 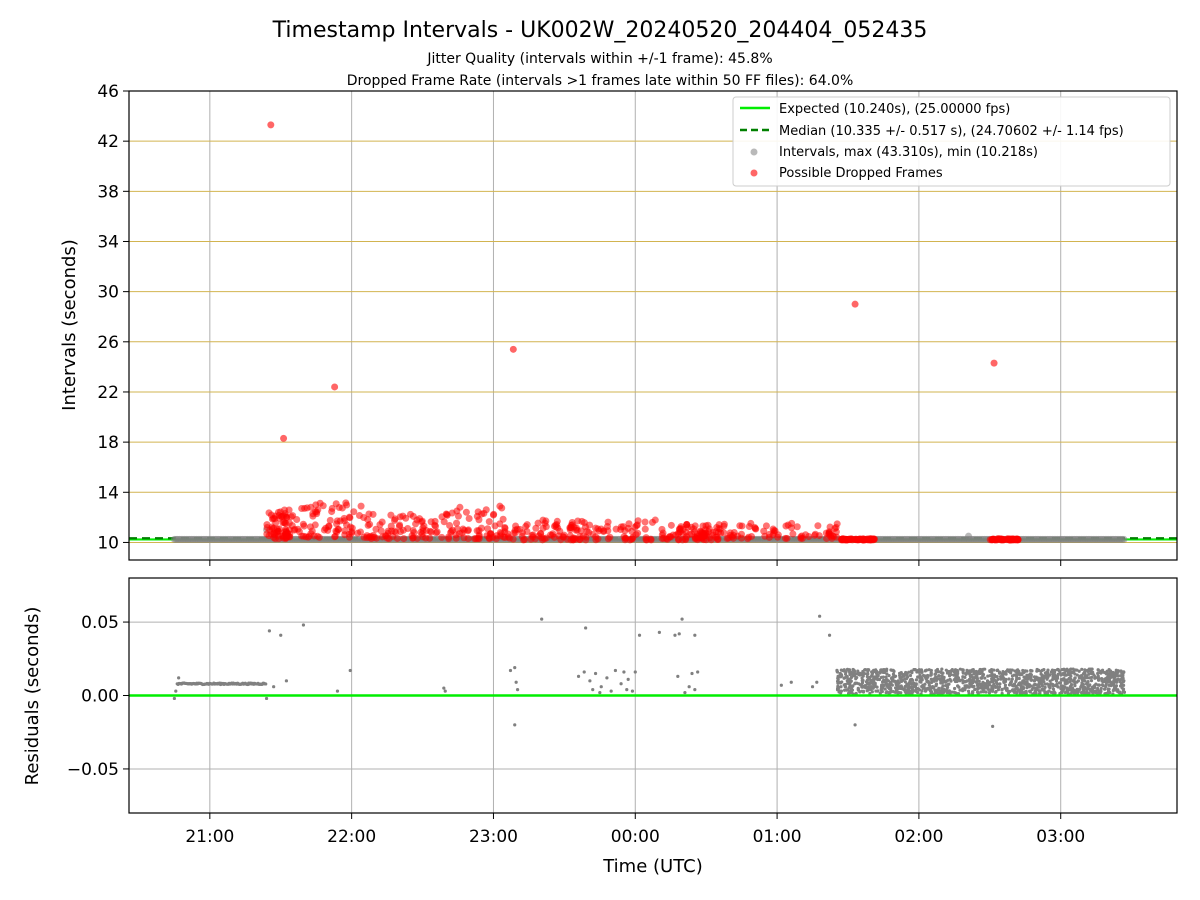 I want to click on residuals-points, so click(x=649, y=671).